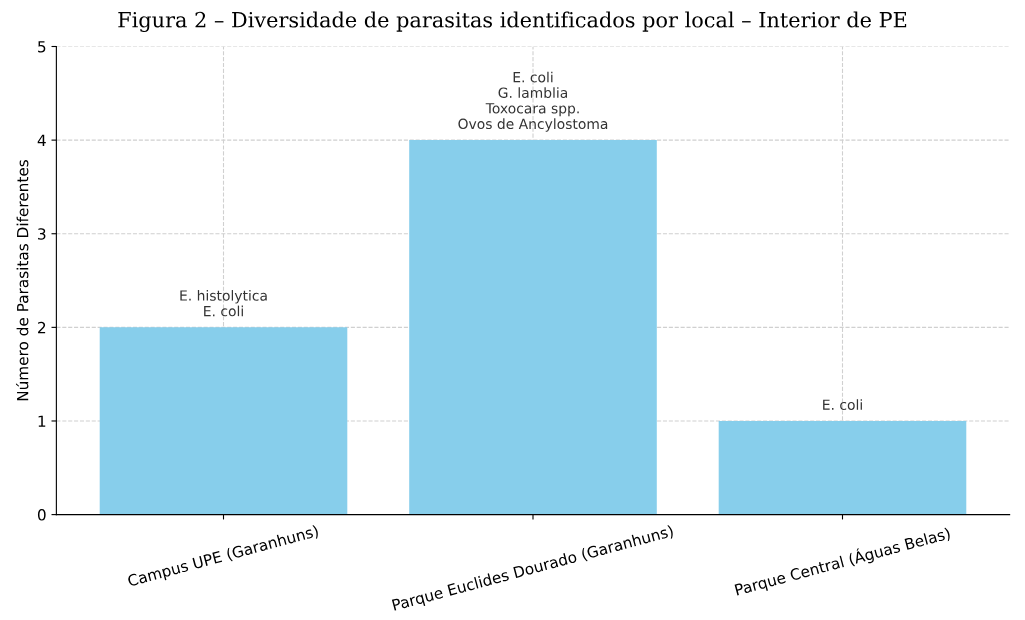  Describe the element at coordinates (41, 140) in the screenshot. I see `y-tick-label: 4` at that location.